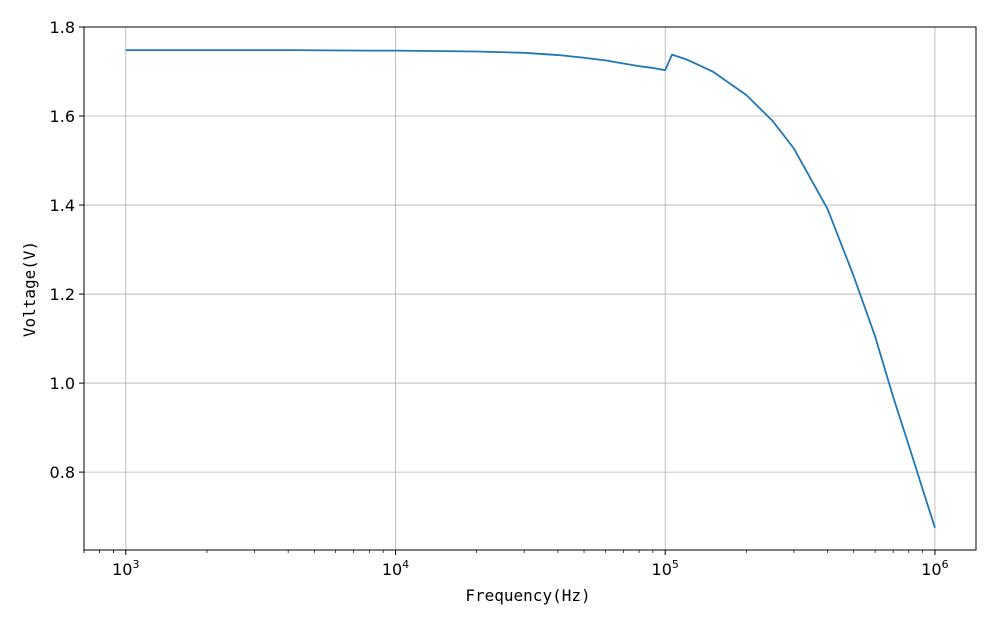 Image resolution: width=1000 pixels, height=625 pixels. I want to click on y-tick-label: 1.8, so click(62, 27).